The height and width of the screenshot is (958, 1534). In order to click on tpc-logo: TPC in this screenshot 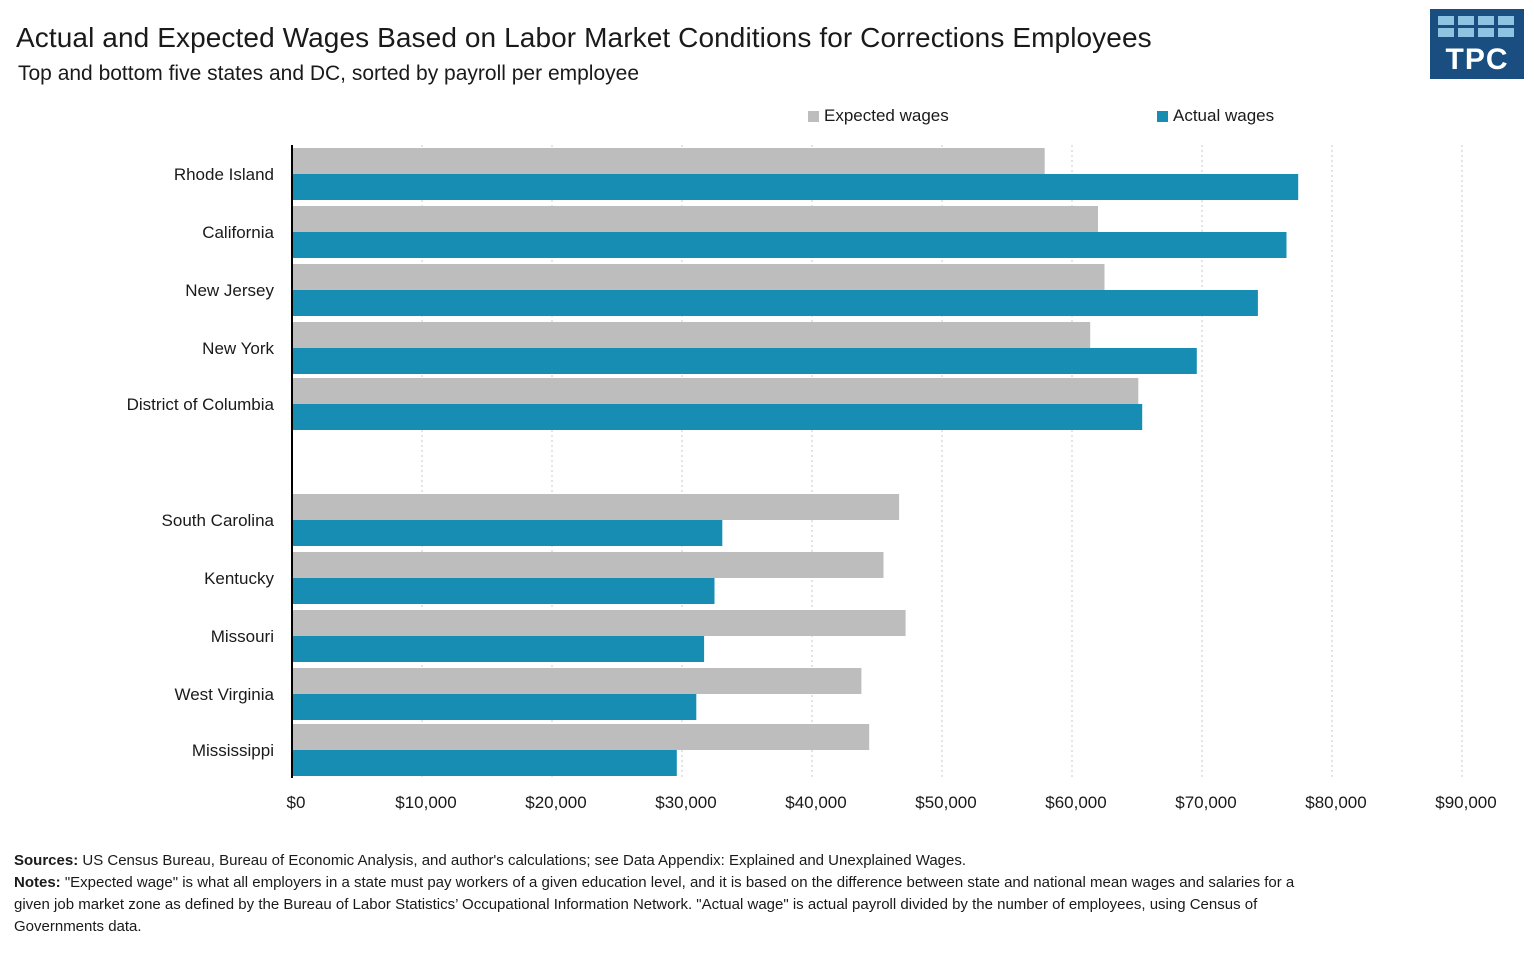, I will do `click(1477, 44)`.